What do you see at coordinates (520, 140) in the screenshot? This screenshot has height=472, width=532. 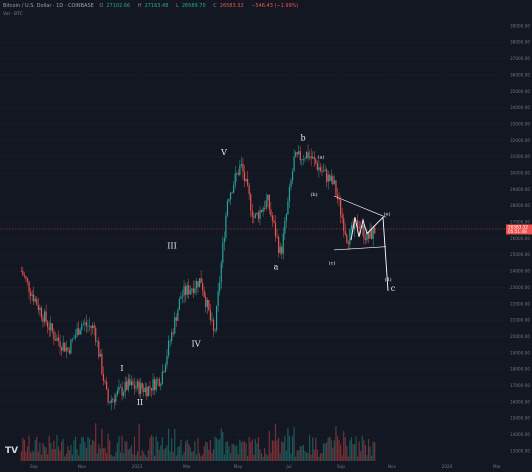 I see `price-tick-label: 32000.00` at bounding box center [520, 140].